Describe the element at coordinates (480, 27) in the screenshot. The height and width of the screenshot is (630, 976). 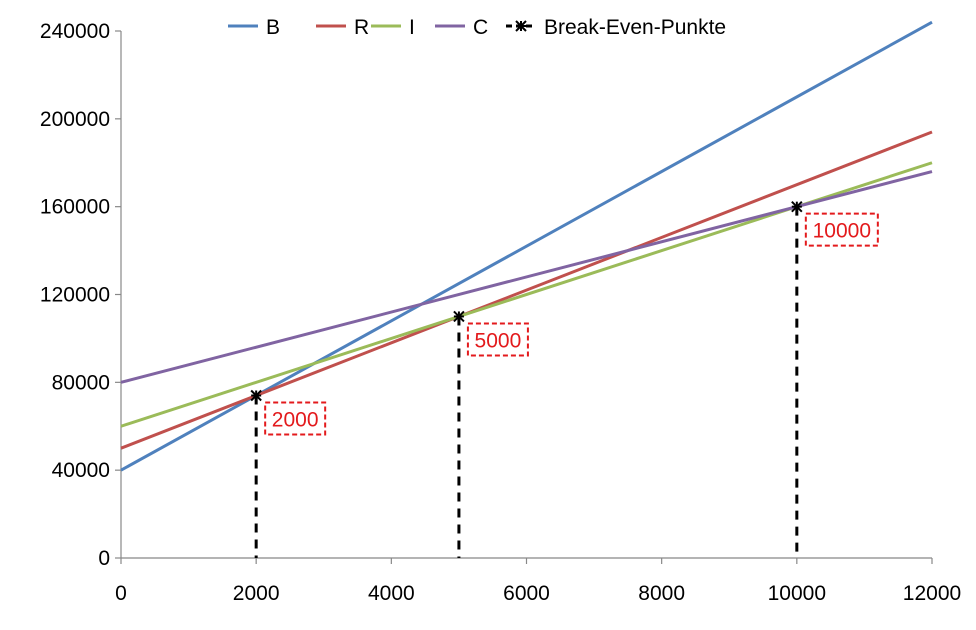
I see `legend-label: C` at that location.